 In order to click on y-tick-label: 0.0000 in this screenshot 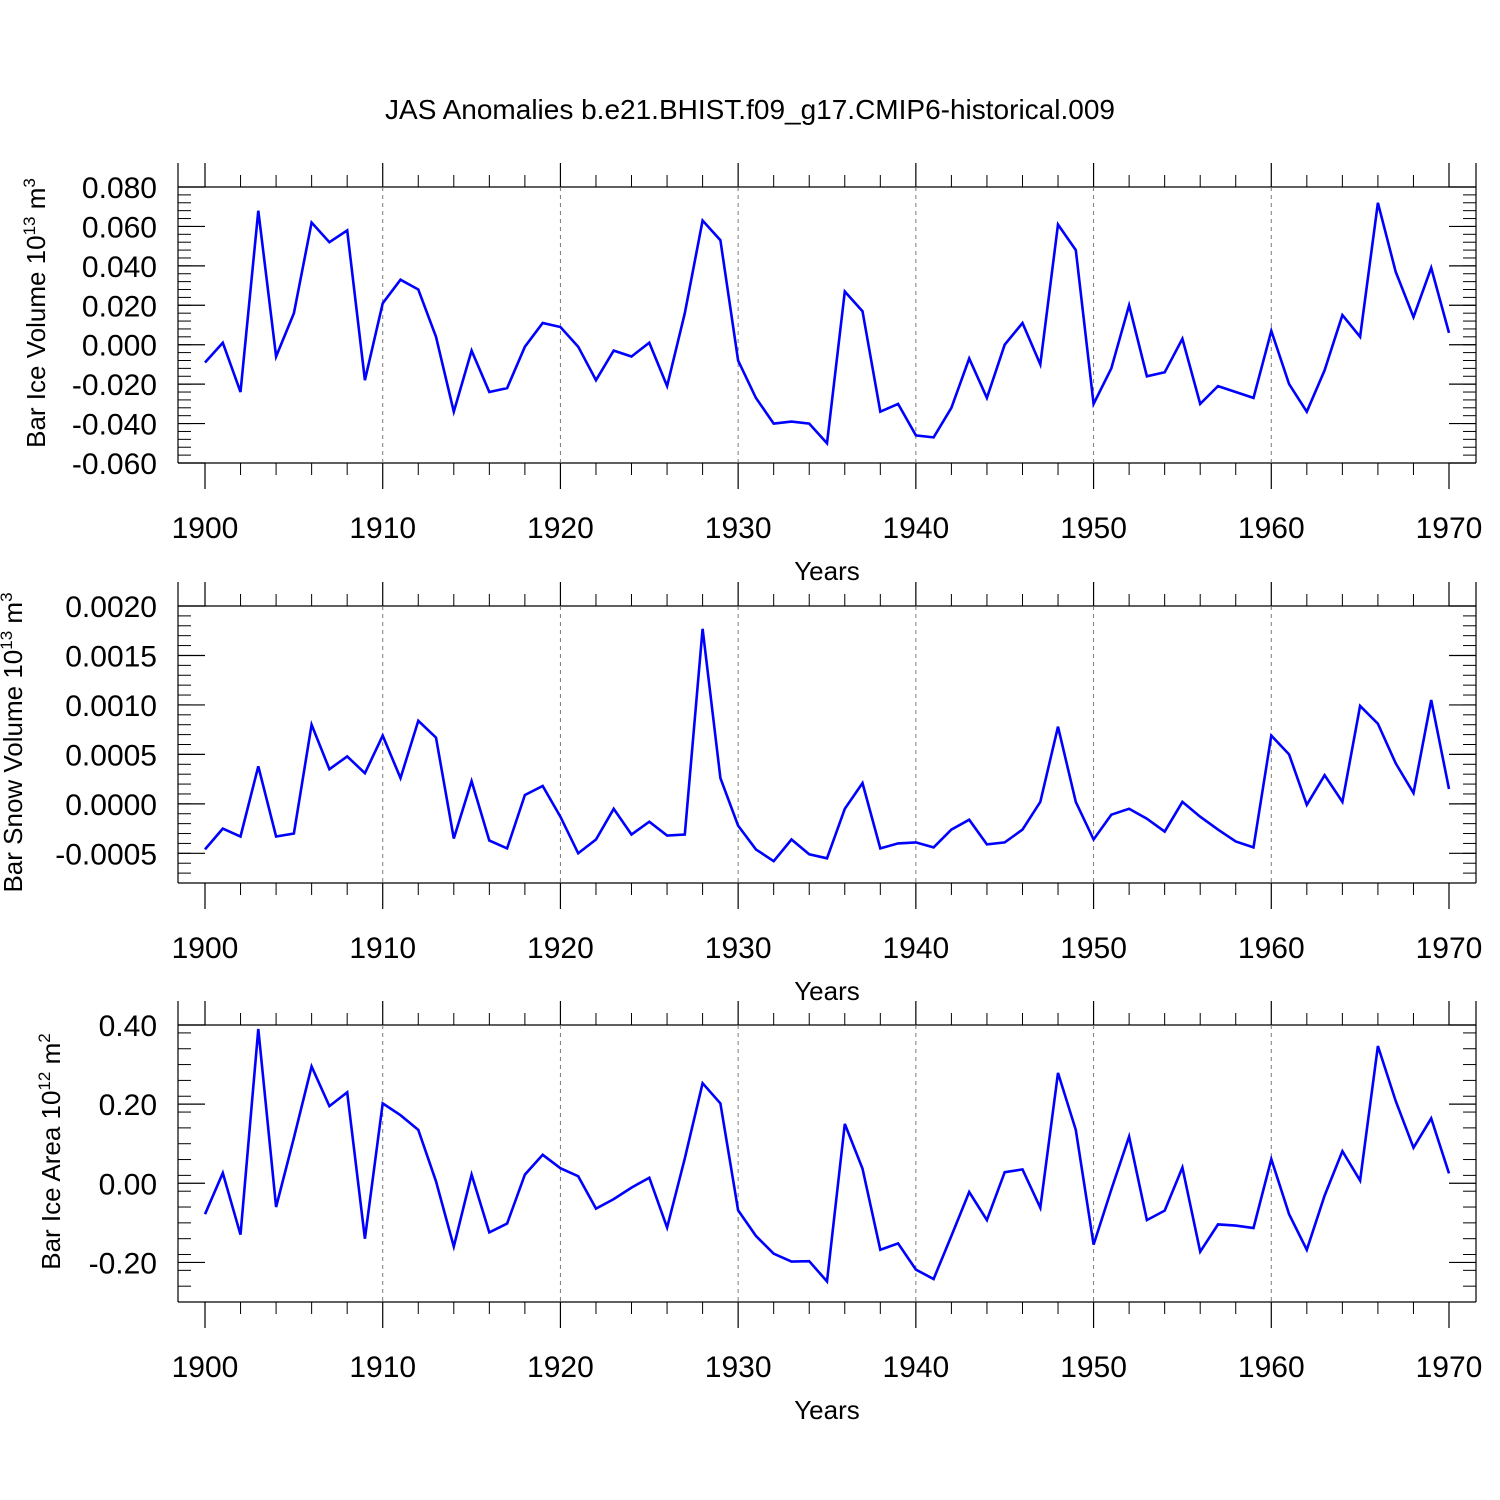, I will do `click(111, 805)`.